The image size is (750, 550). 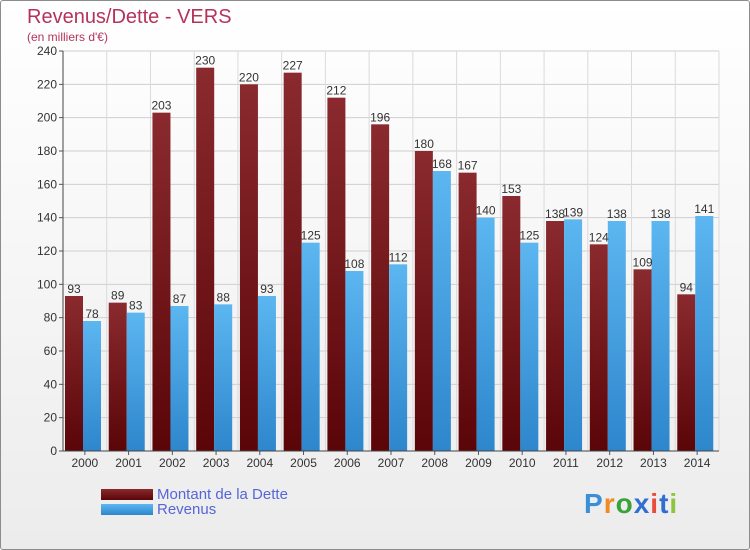 I want to click on data-label-dette: 203, so click(x=161, y=106).